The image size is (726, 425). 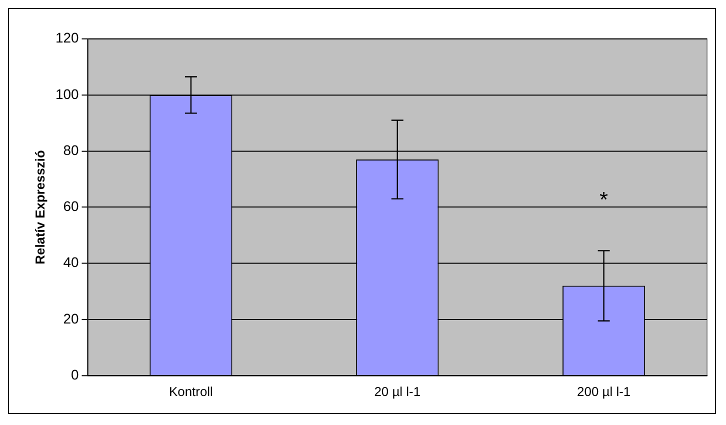 What do you see at coordinates (397, 391) in the screenshot?
I see `x-tick-label: 20 µl l-1` at bounding box center [397, 391].